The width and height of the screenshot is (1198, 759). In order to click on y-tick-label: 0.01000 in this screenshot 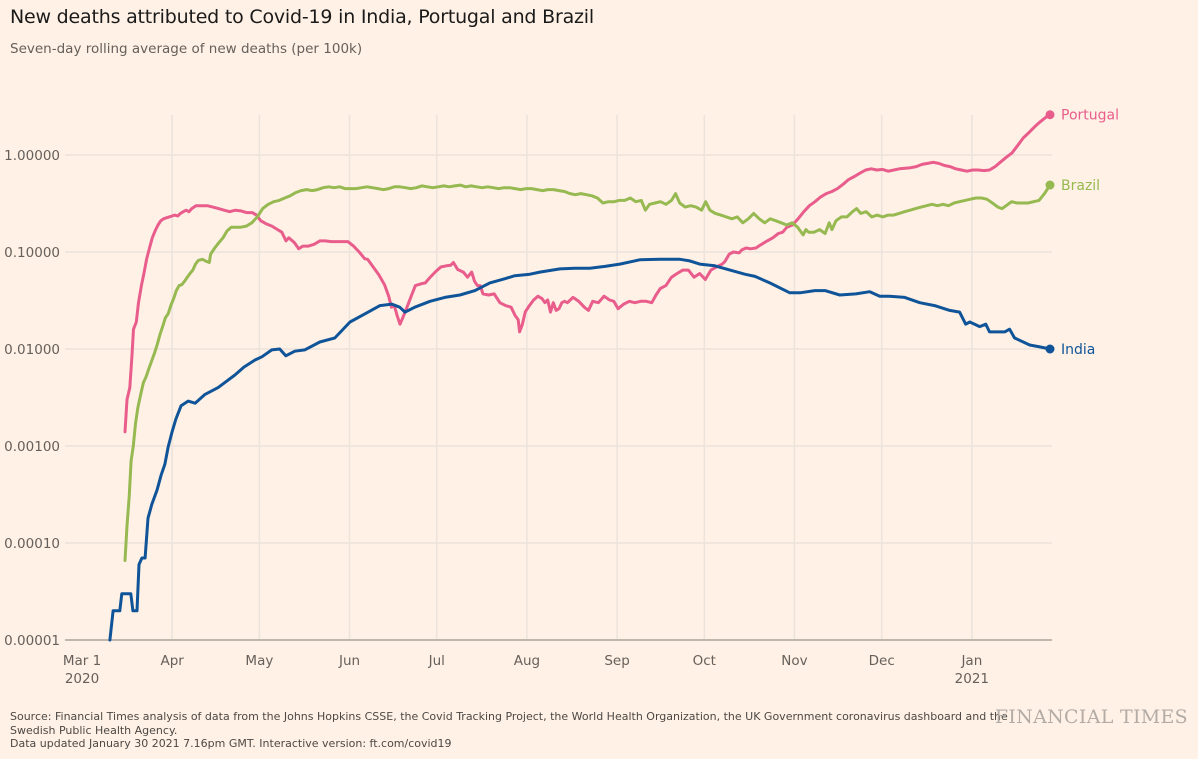, I will do `click(32, 350)`.